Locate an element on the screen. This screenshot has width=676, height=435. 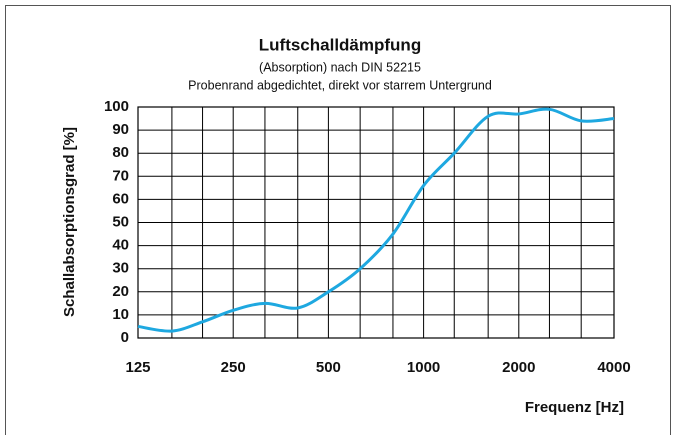
chart-title: Luftschalldämpfung is located at coordinates (340, 44).